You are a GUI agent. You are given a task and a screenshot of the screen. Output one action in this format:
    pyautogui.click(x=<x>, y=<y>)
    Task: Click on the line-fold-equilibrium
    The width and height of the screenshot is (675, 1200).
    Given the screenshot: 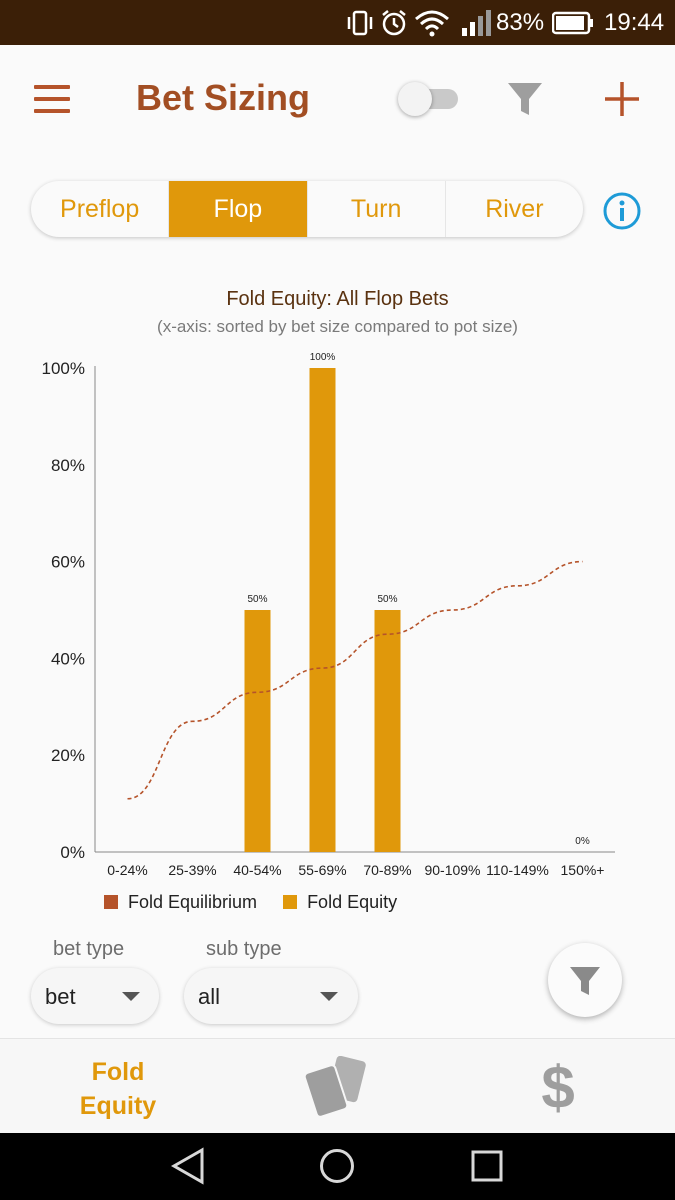 What is the action you would take?
    pyautogui.click(x=355, y=680)
    